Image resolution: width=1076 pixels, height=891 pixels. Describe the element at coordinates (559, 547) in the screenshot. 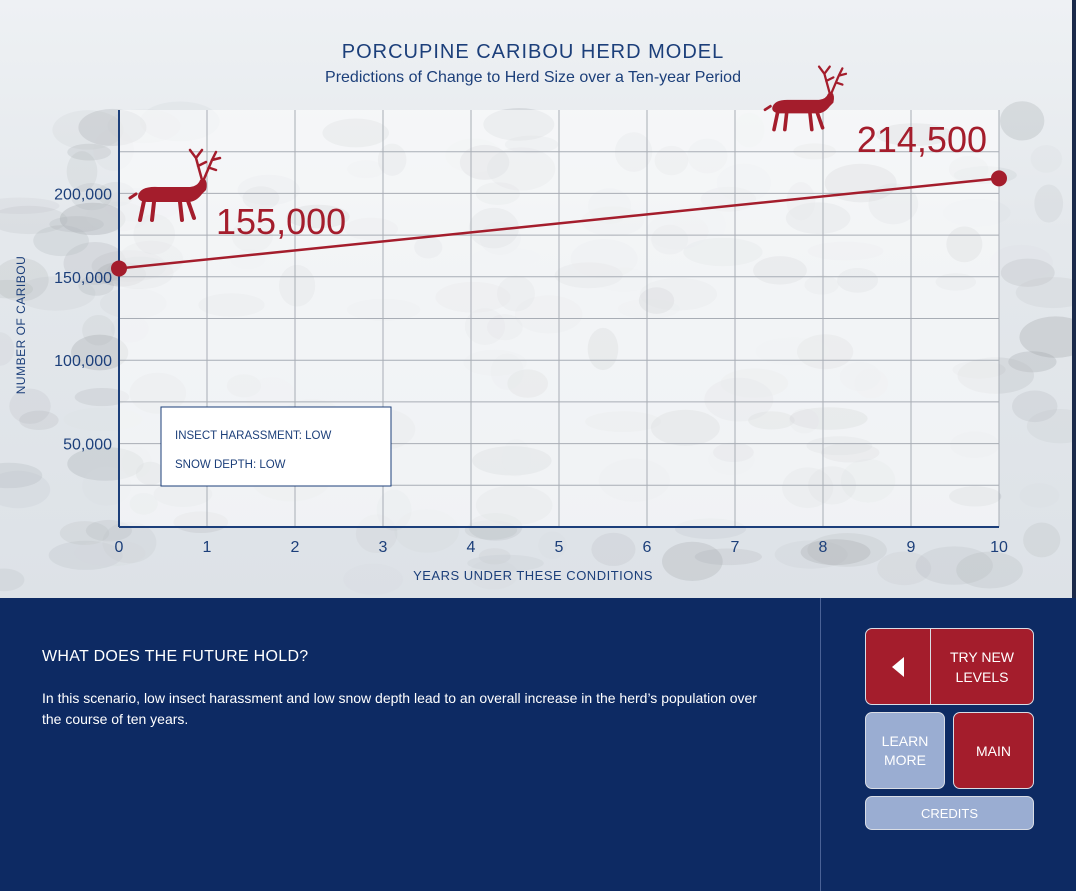

I see `x-tick-label: 5` at that location.